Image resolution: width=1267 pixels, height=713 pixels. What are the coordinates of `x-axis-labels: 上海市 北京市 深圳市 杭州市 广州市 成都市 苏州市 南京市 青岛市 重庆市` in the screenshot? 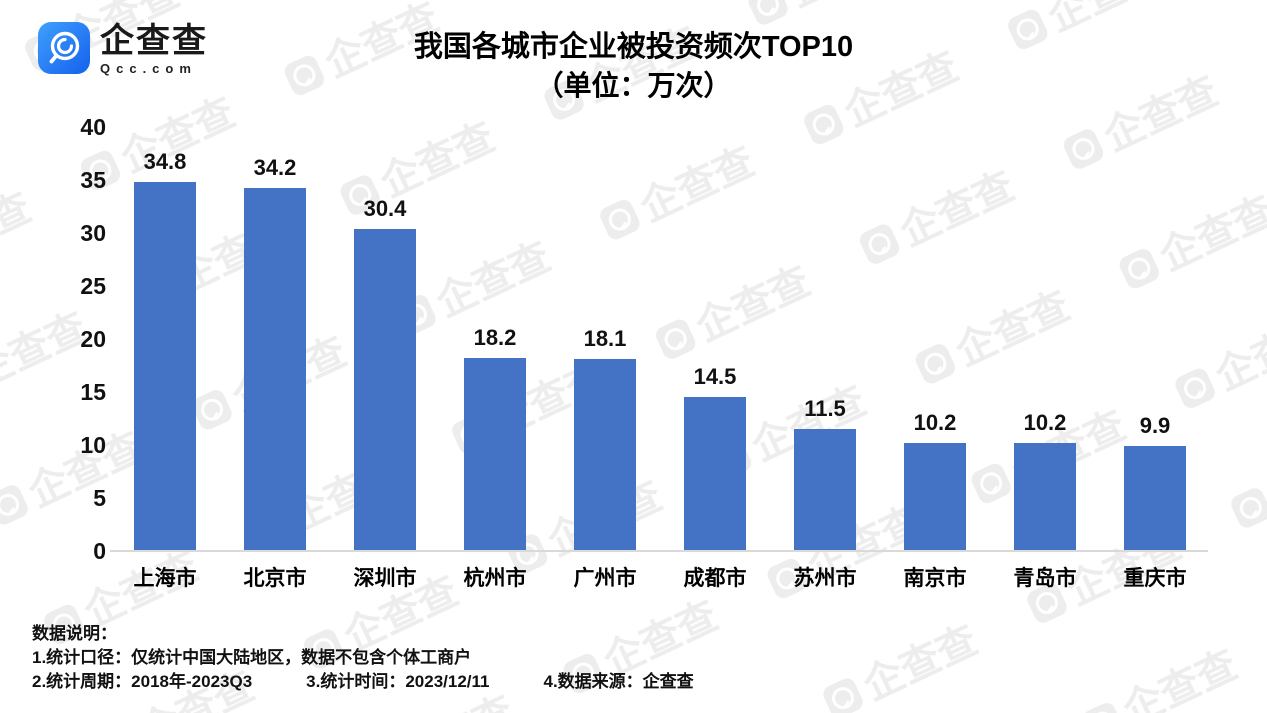 It's located at (660, 579).